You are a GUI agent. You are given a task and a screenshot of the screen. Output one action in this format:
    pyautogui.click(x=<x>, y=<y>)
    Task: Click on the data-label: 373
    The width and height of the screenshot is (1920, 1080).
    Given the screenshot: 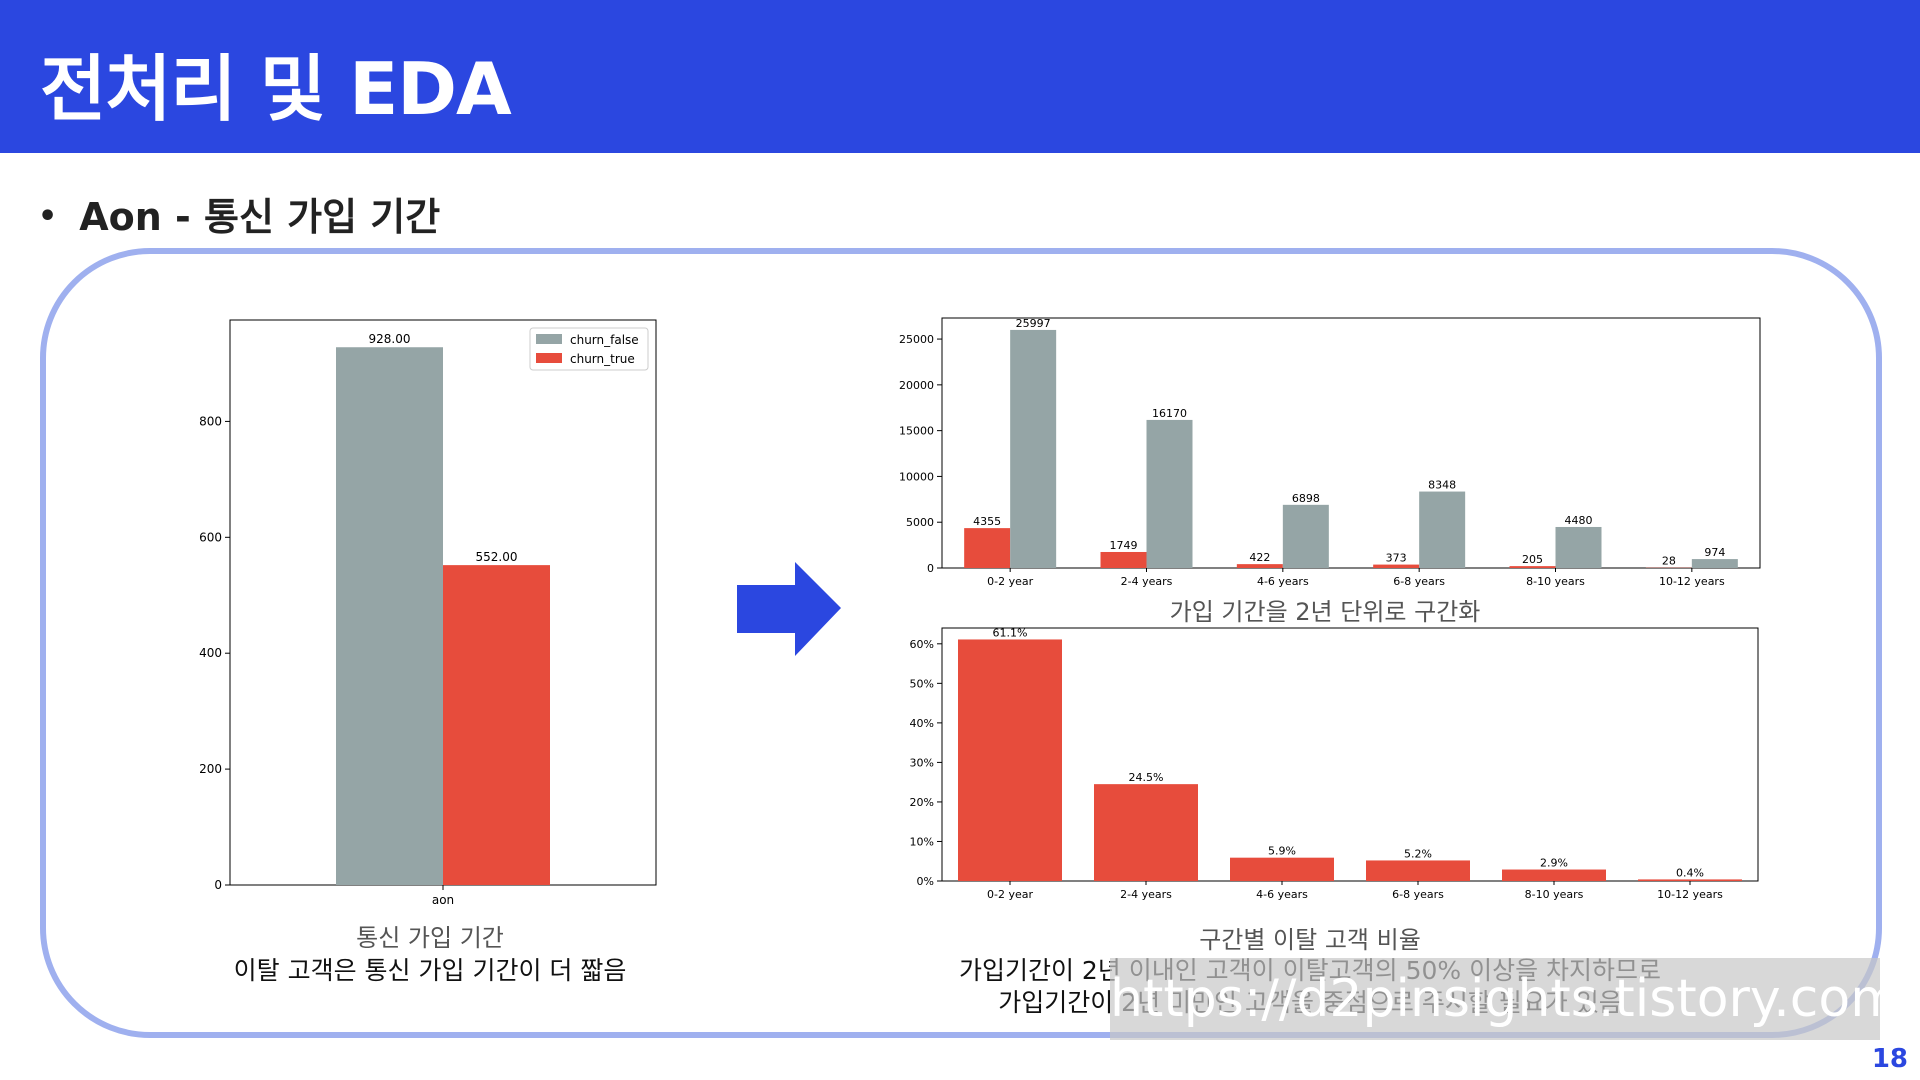 What is the action you would take?
    pyautogui.click(x=1396, y=558)
    